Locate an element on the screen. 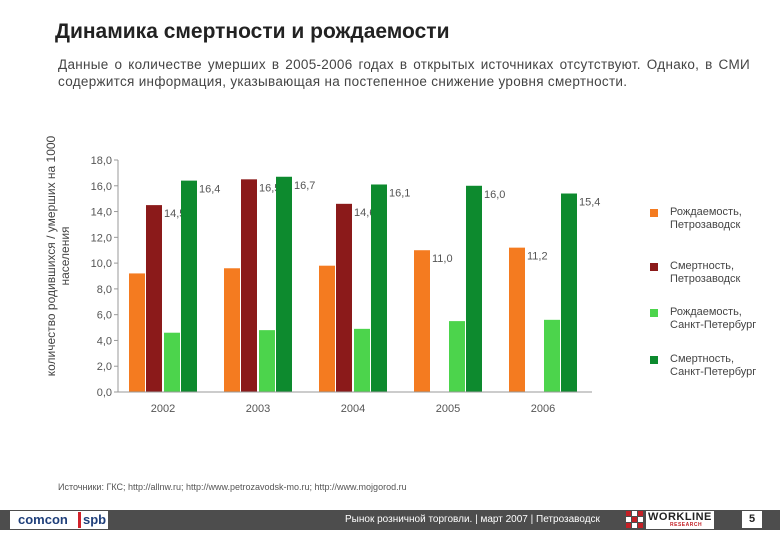 The image size is (780, 540). y-tick-label: 2,0 is located at coordinates (104, 367).